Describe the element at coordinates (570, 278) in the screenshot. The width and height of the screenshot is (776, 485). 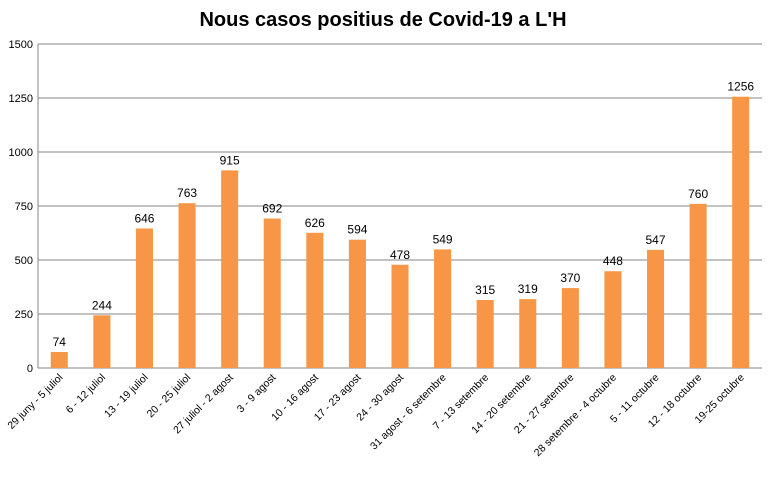
I see `data-label: 370` at that location.